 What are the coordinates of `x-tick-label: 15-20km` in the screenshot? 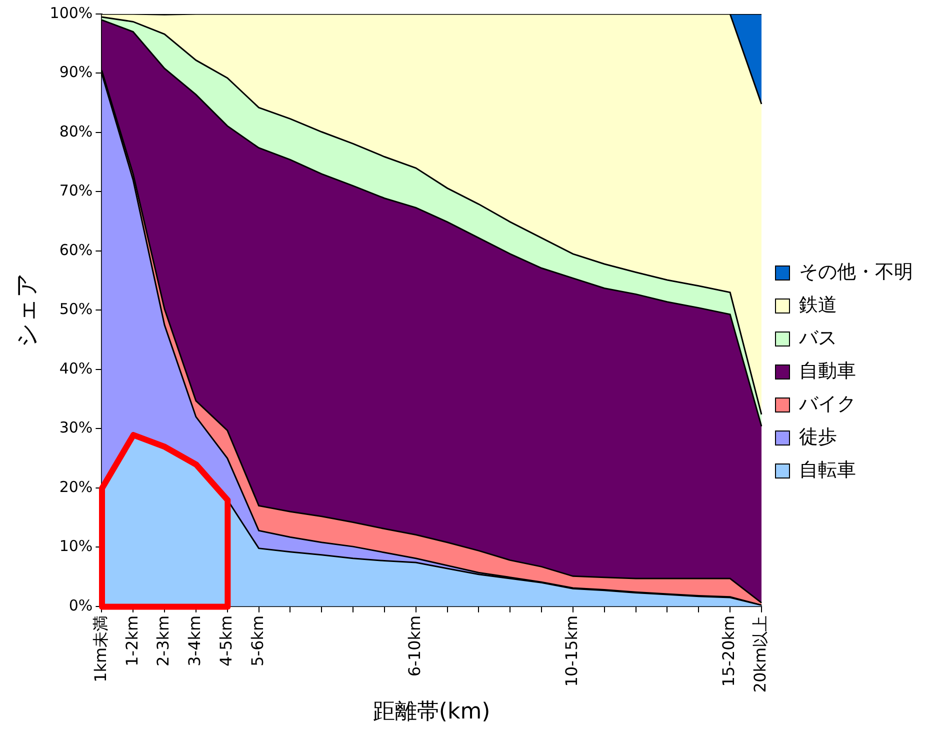 It's located at (728, 651).